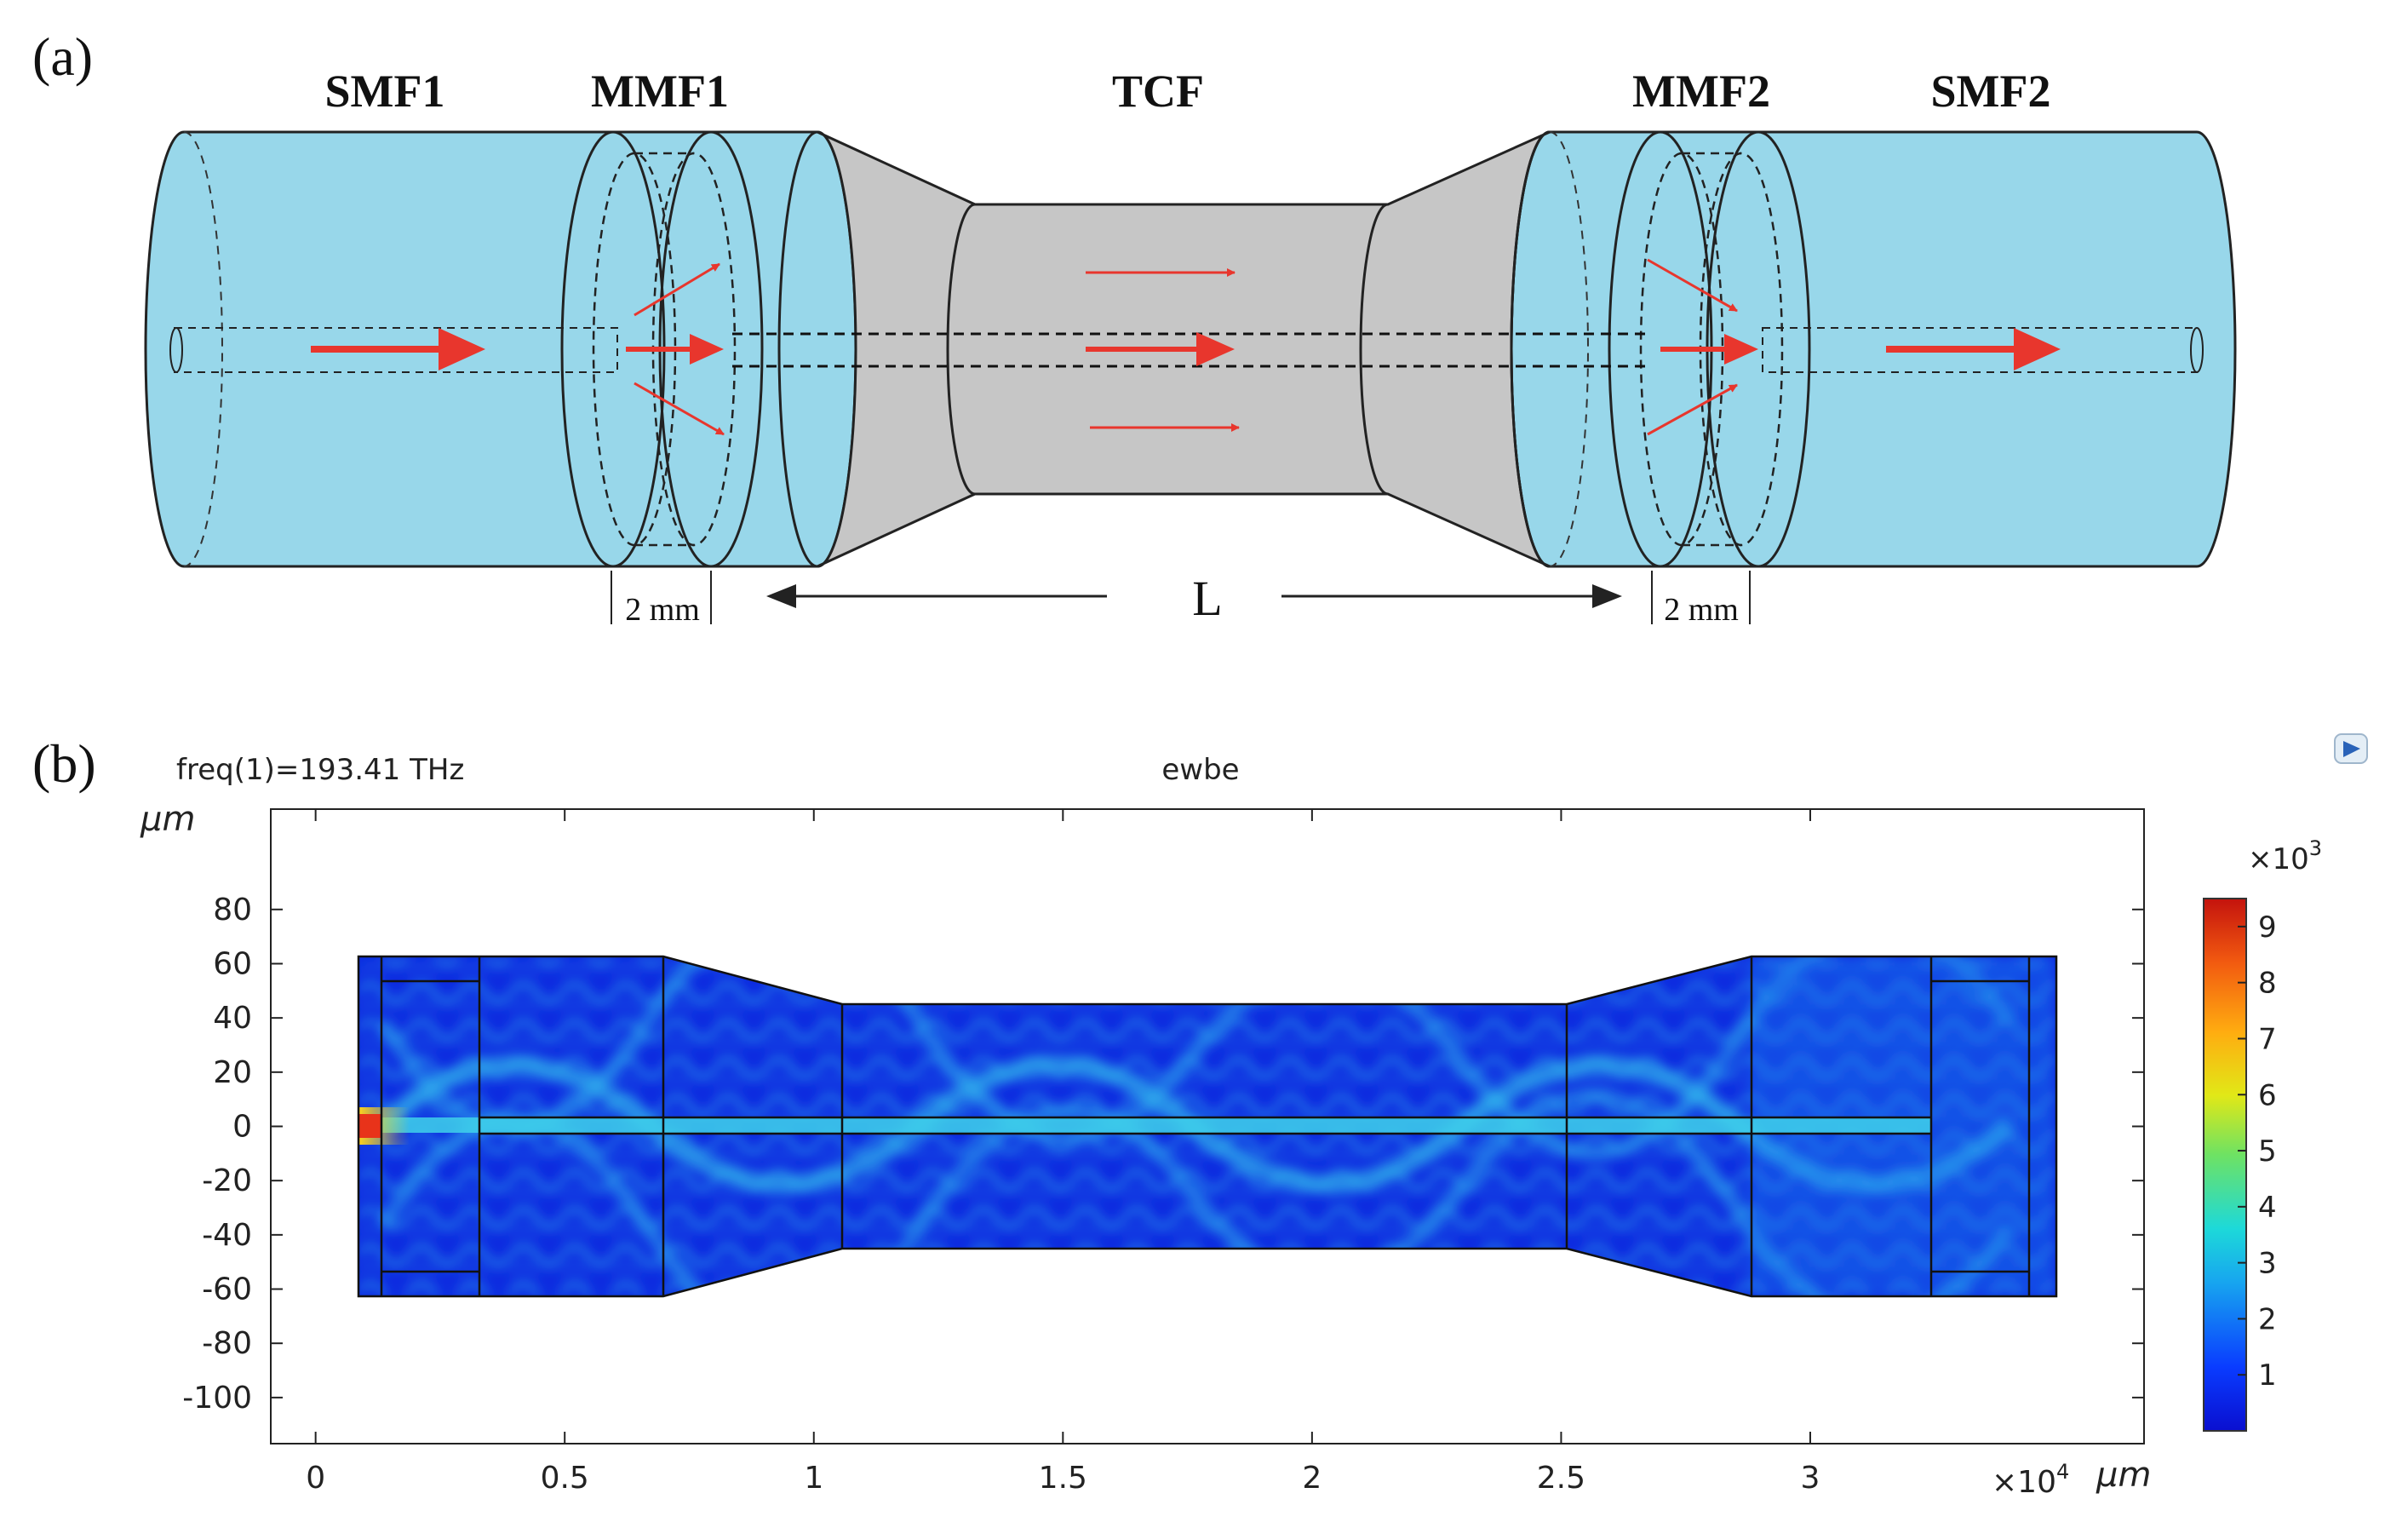 This screenshot has width=2408, height=1522. Describe the element at coordinates (707, 349) in the screenshot. I see `arrow-mmf1-center-head` at that location.